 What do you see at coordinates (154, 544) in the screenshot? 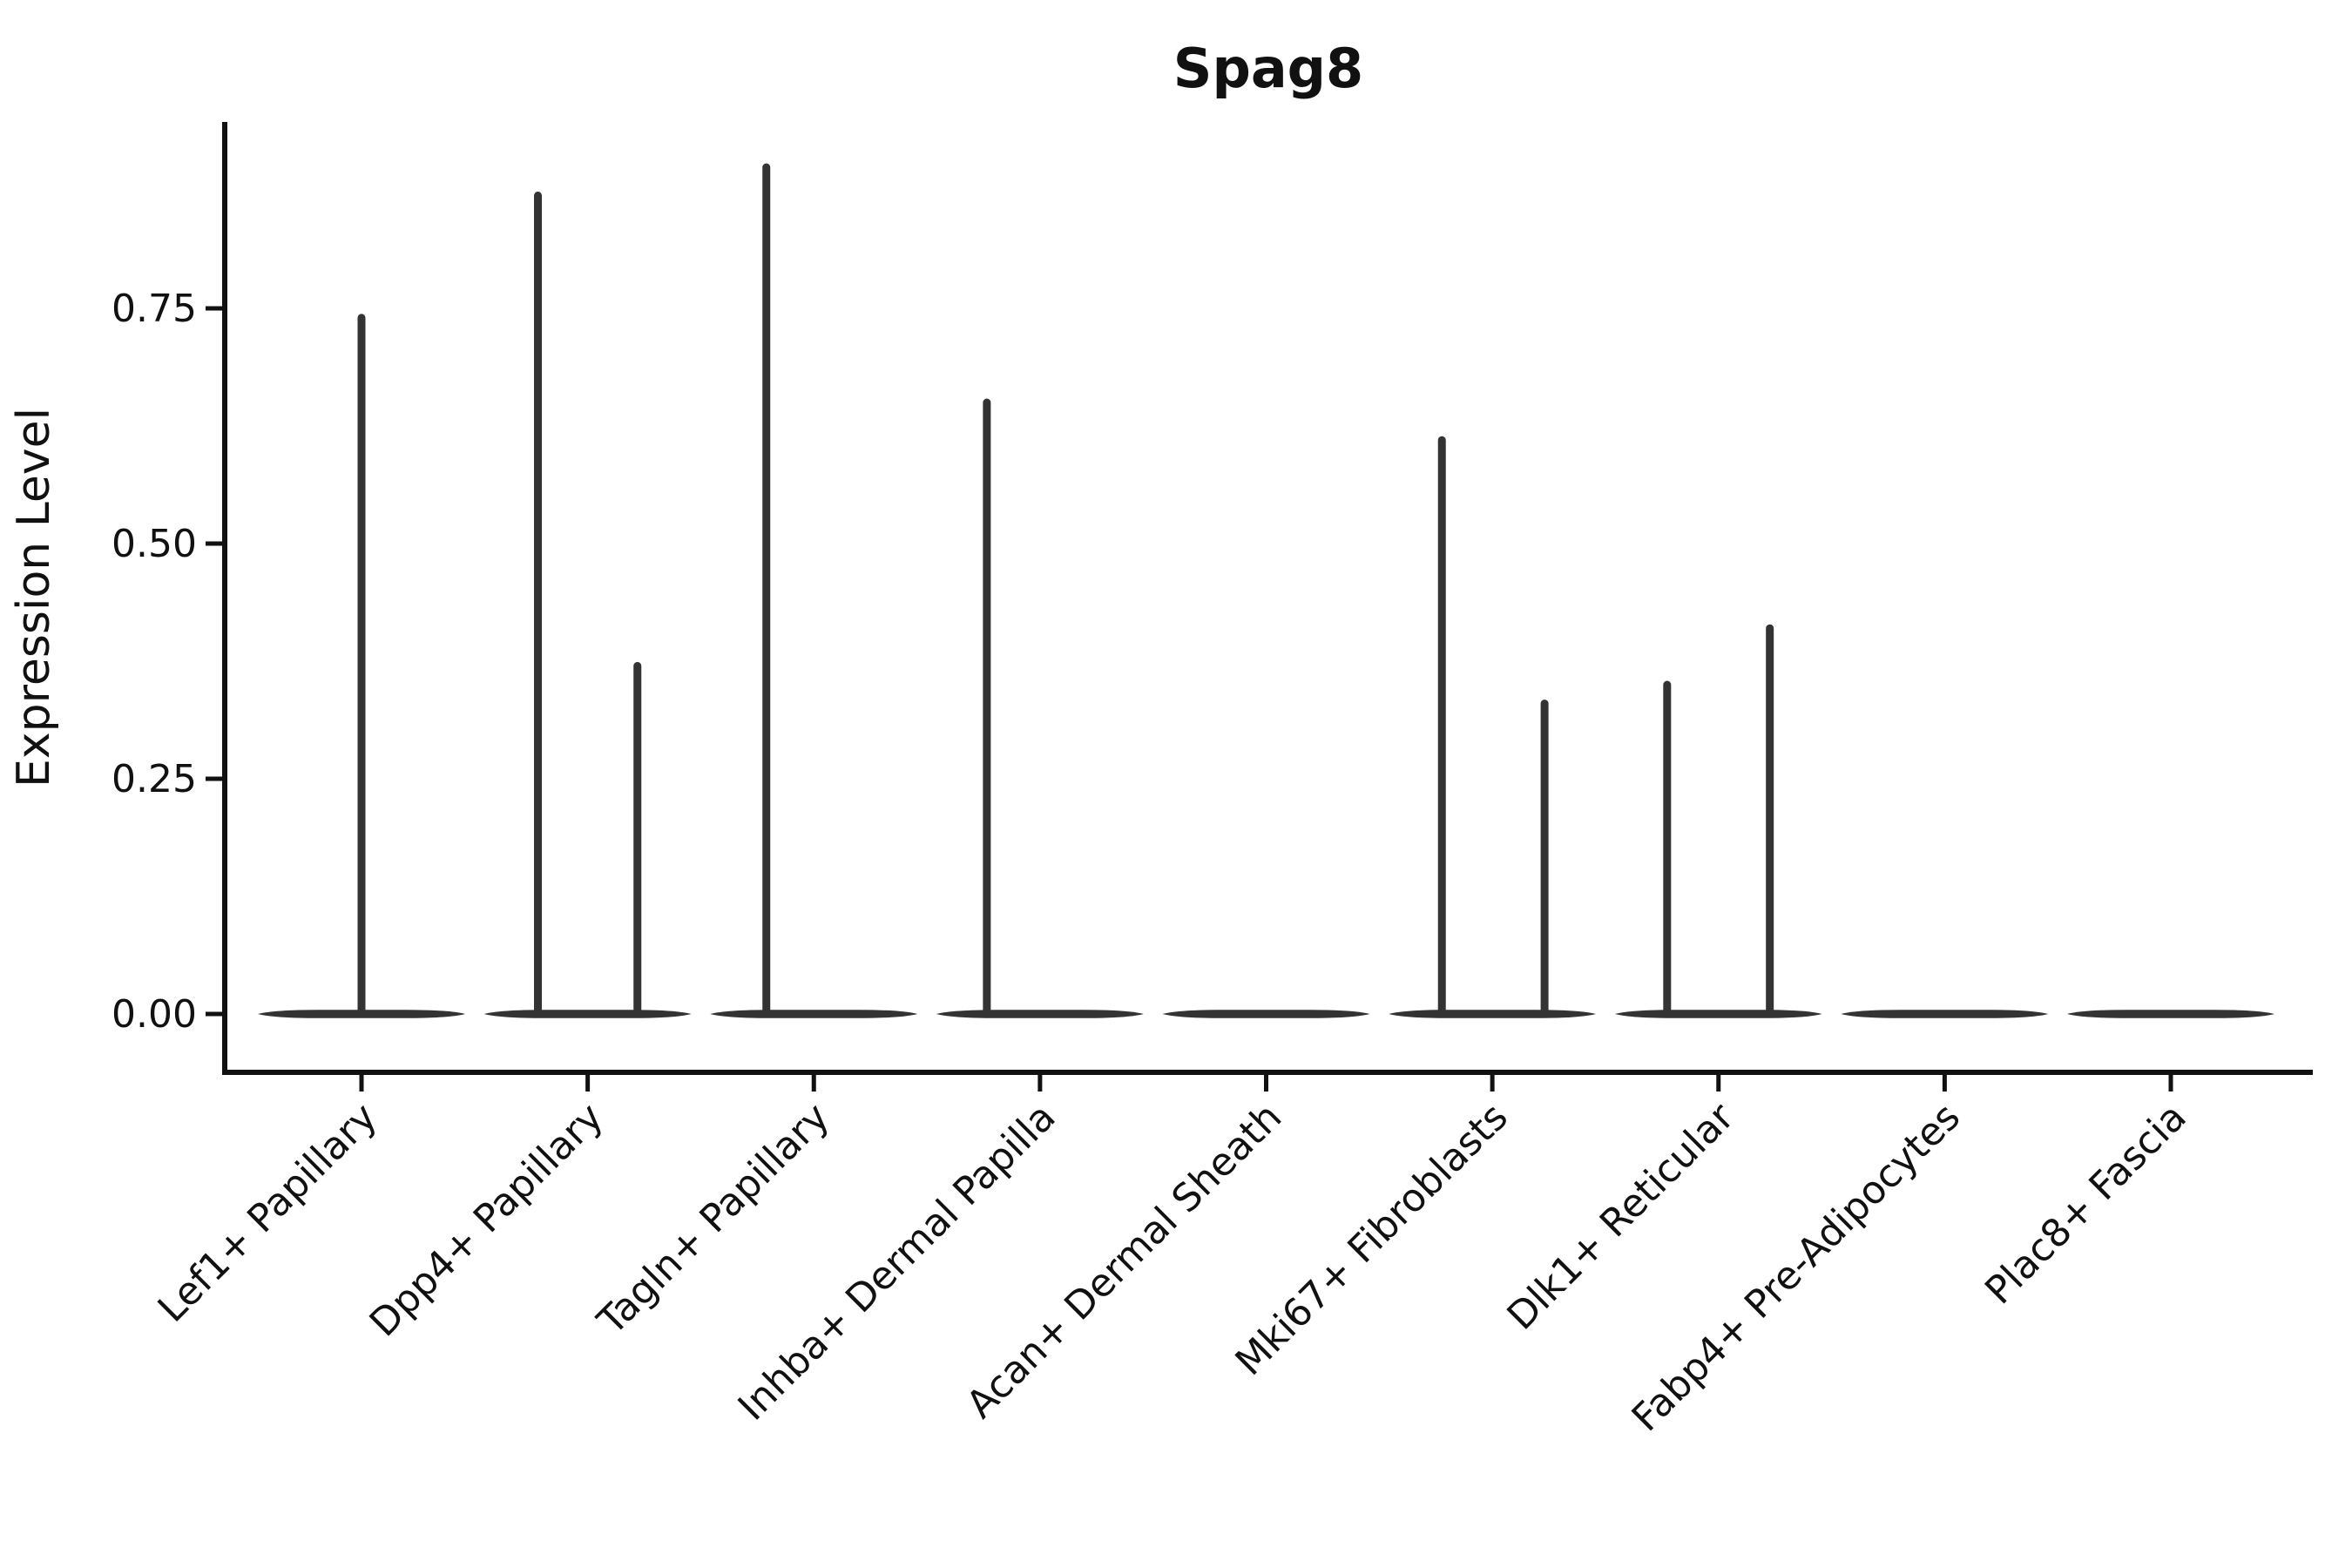
I see `y-tick-label: 0.50` at bounding box center [154, 544].